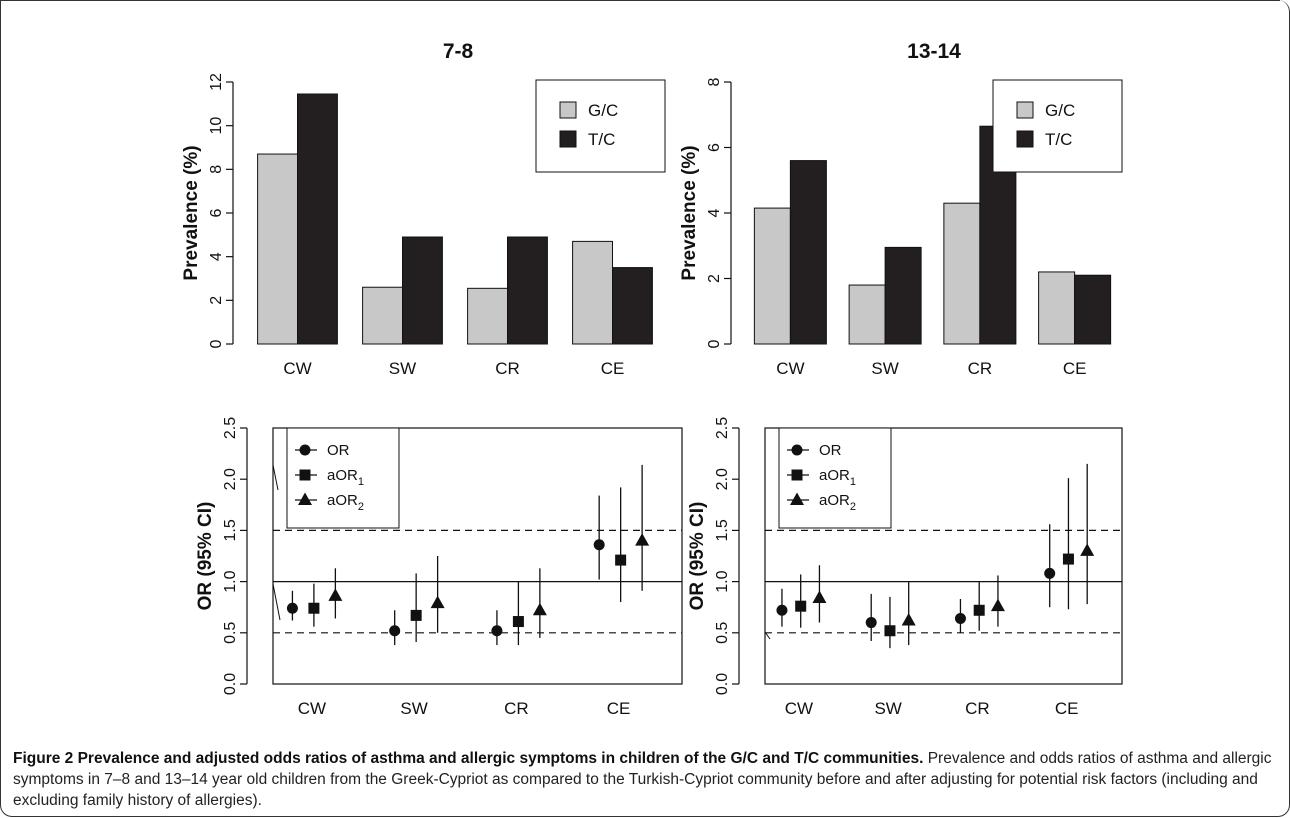  What do you see at coordinates (867, 314) in the screenshot?
I see `bar-GC-SW` at bounding box center [867, 314].